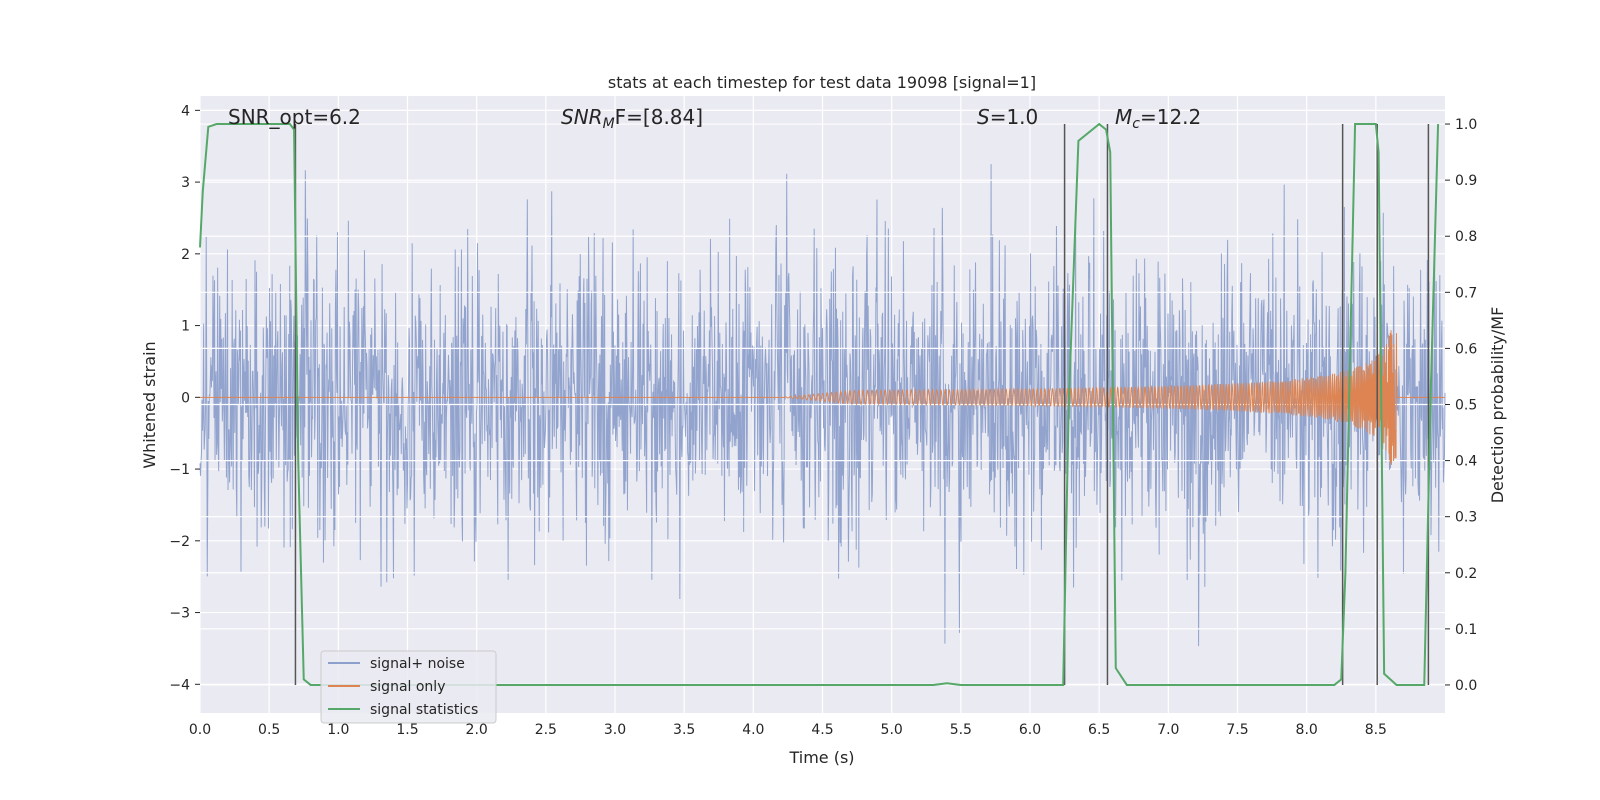  I want to click on y-tick-labels: 4 3 2 1 0 −1 −2 −3 −4, so click(184, 398).